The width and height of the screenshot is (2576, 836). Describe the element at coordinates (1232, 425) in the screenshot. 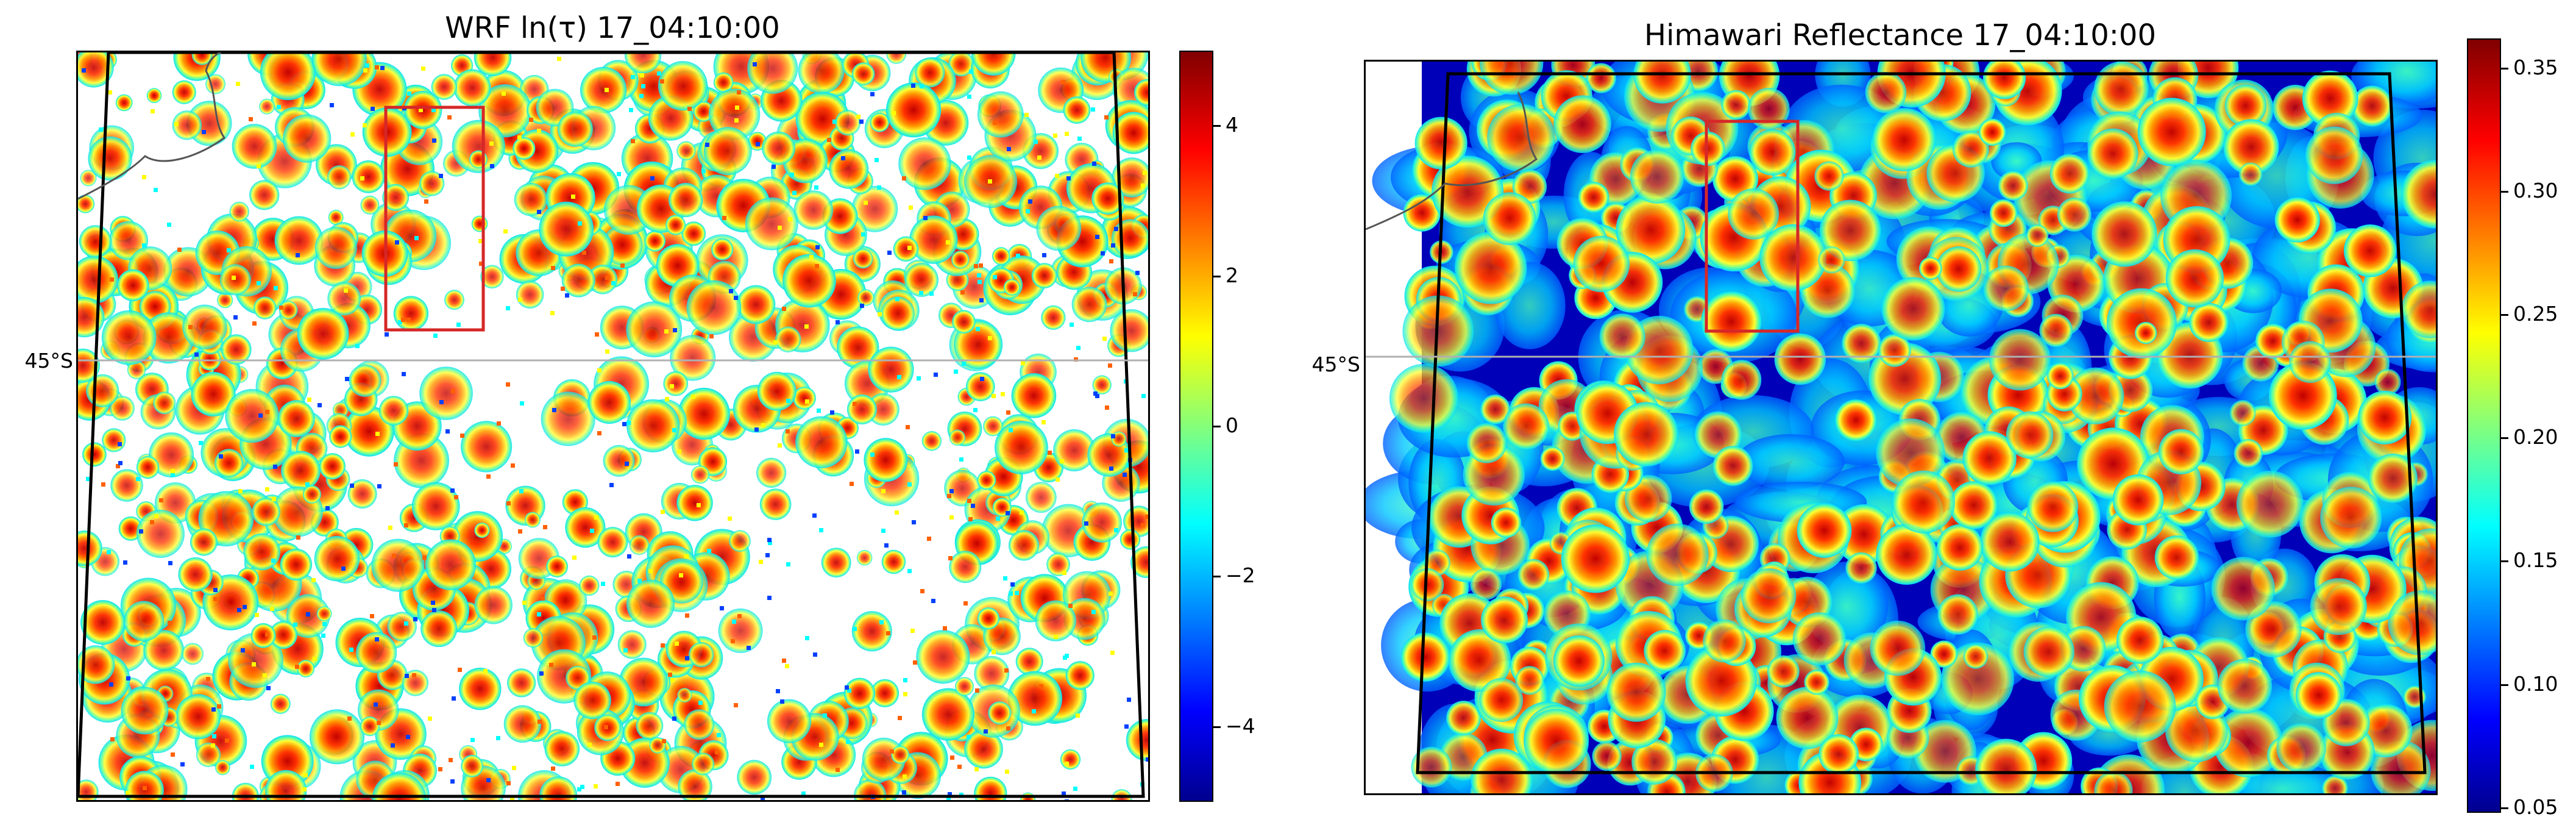

I see `left-tick-label: 0` at that location.